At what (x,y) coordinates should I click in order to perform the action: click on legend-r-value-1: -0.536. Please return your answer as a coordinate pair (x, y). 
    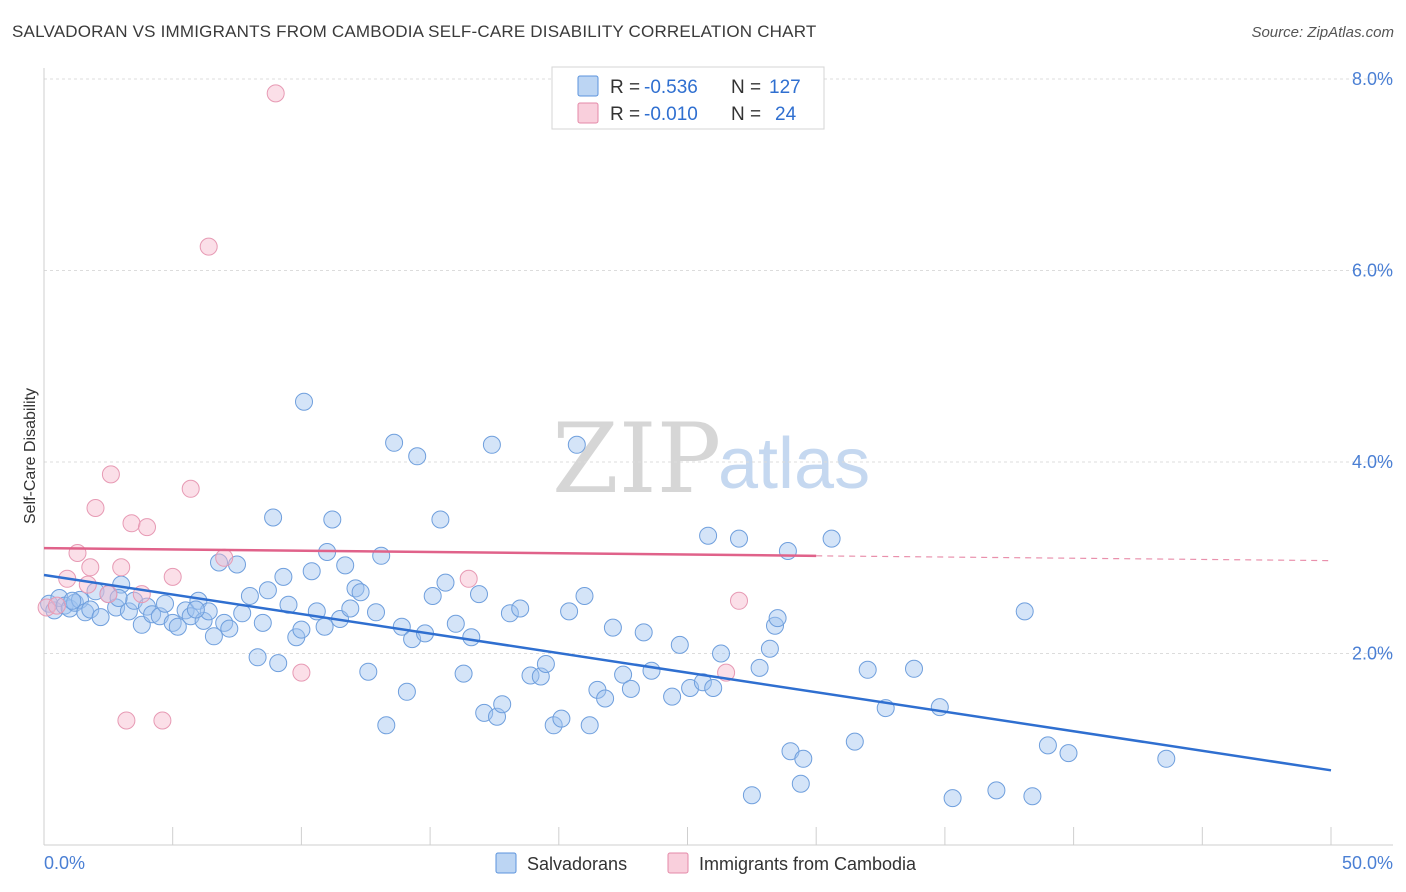
    Looking at the image, I should click on (671, 87).